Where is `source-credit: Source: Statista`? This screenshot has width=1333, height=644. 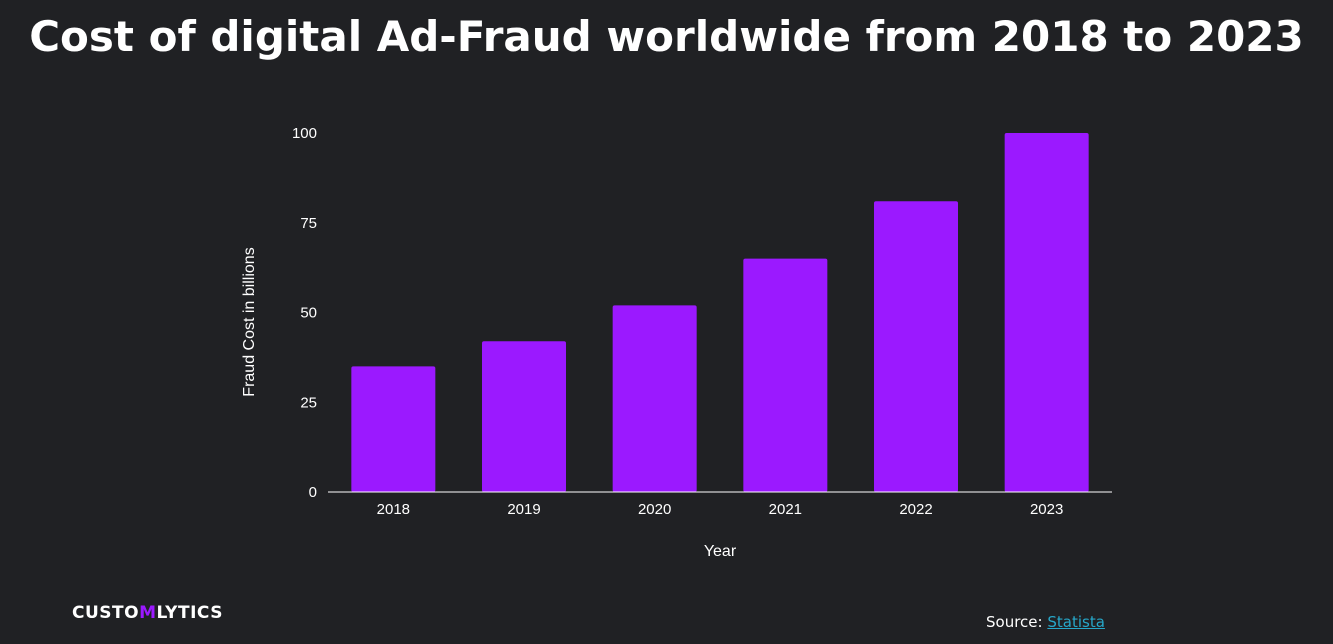 source-credit: Source: Statista is located at coordinates (1045, 622).